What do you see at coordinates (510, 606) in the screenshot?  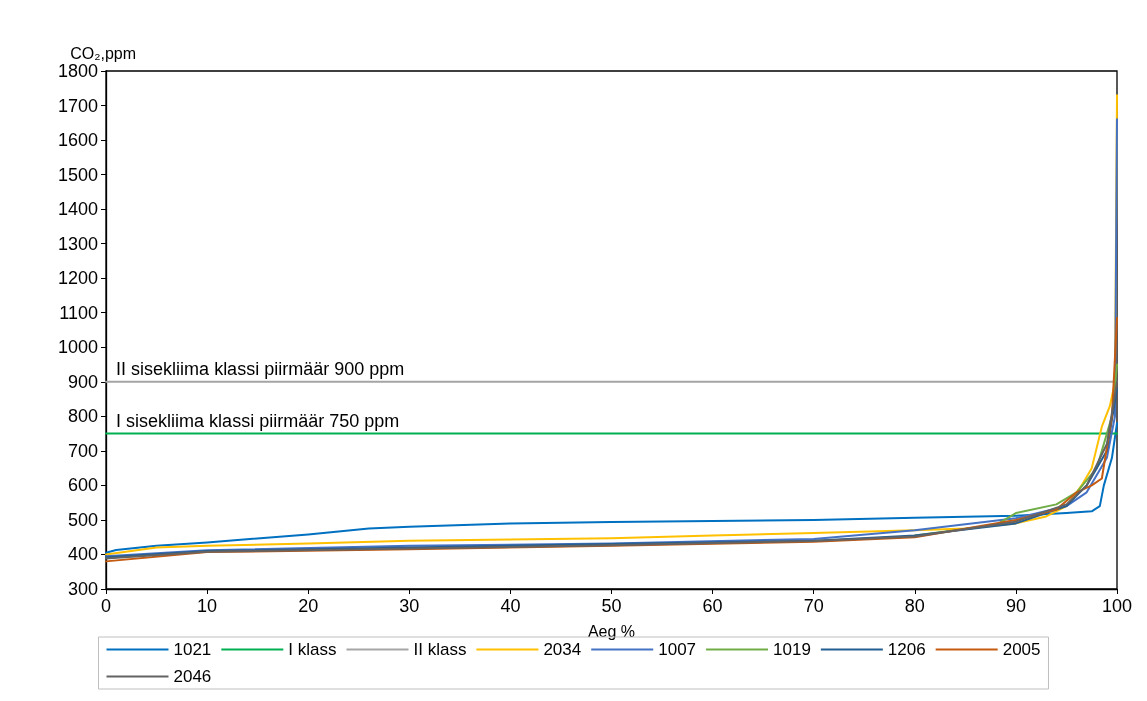 I see `x-tick-label: 40` at bounding box center [510, 606].